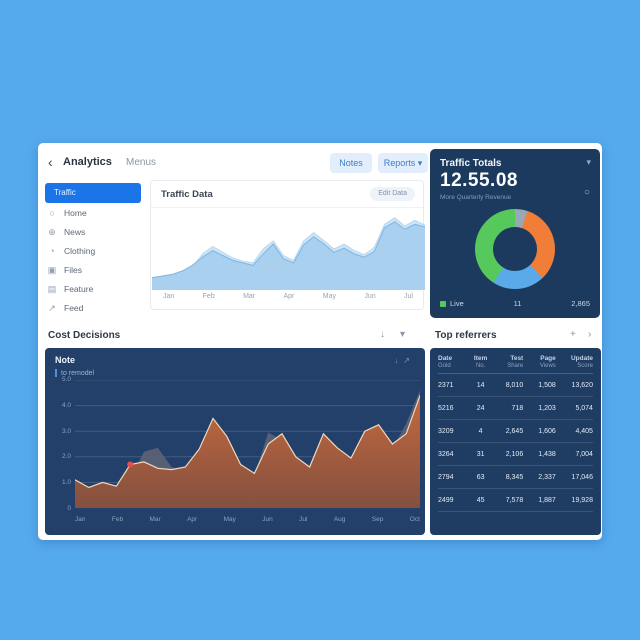 The width and height of the screenshot is (640, 640). I want to click on column-header: Item, so click(480, 358).